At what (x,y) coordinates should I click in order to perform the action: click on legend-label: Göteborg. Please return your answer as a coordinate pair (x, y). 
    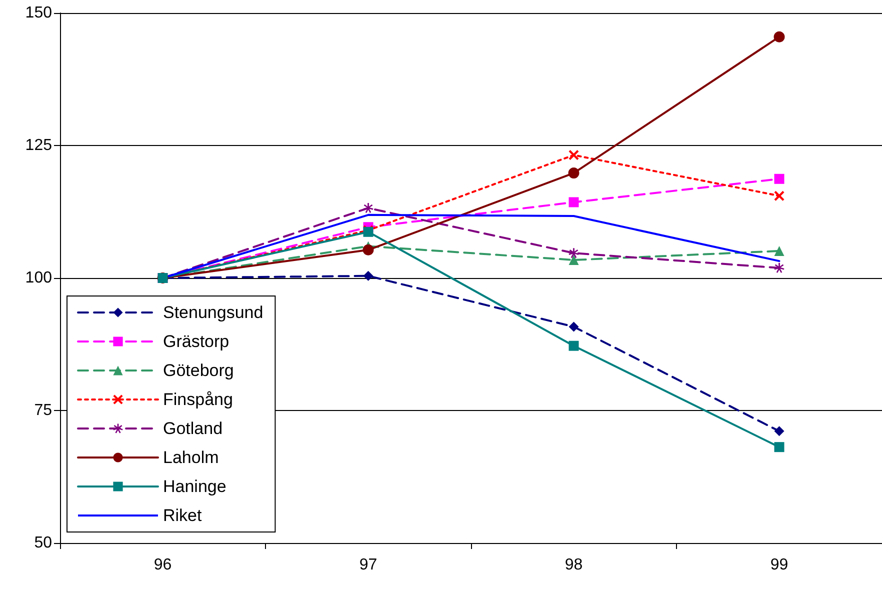
    Looking at the image, I should click on (198, 370).